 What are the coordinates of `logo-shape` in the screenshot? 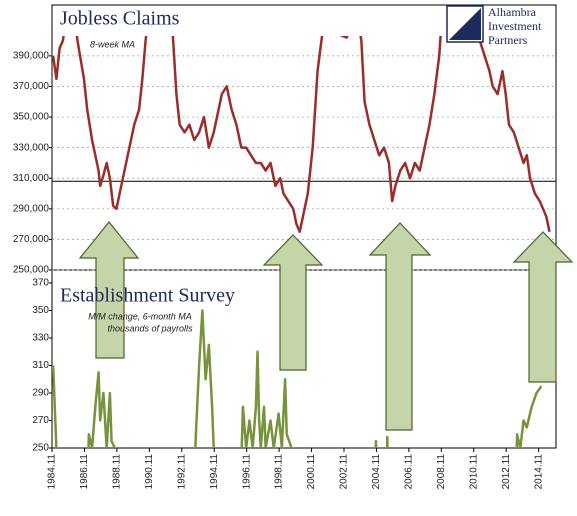 It's located at (465, 24).